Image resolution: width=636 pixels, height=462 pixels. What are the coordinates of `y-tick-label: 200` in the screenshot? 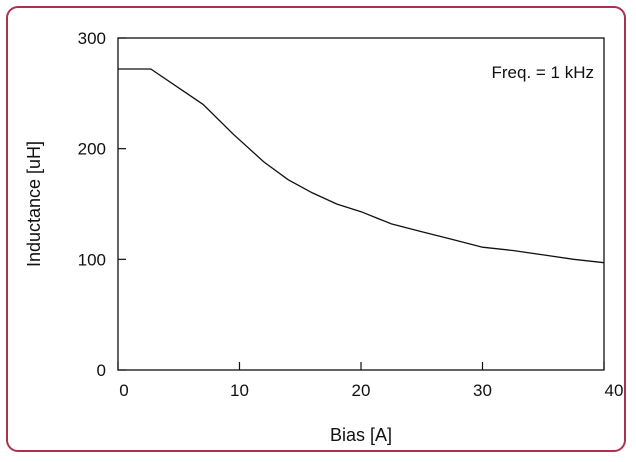 It's located at (92, 149).